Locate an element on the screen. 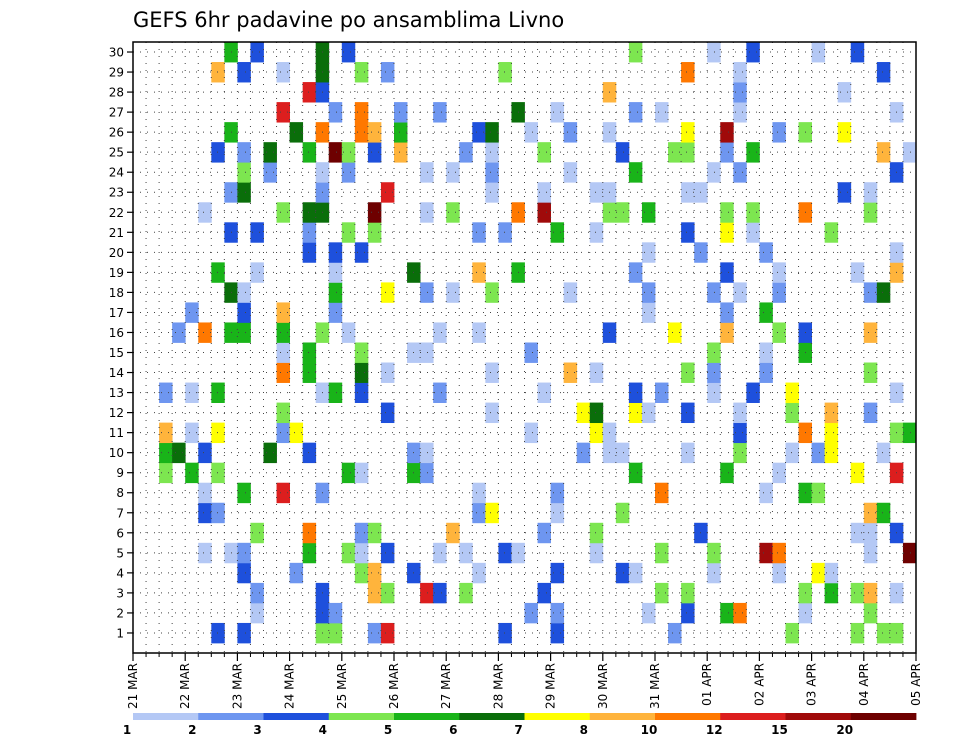  x-tick-label: 03 APR is located at coordinates (812, 684).